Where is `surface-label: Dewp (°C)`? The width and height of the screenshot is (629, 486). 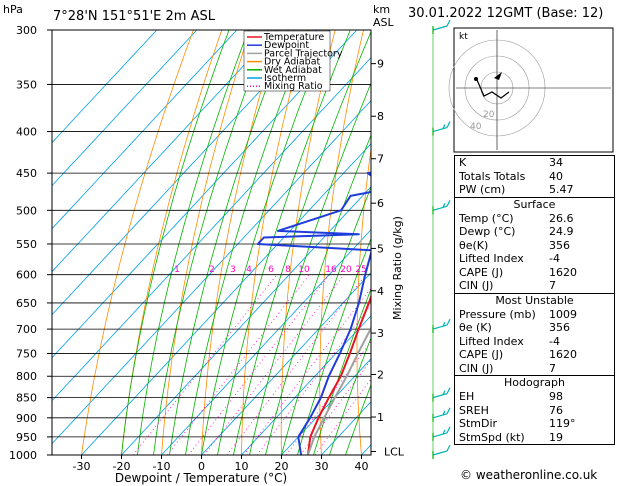
surface-label: Dewp (°C) is located at coordinates (487, 231).